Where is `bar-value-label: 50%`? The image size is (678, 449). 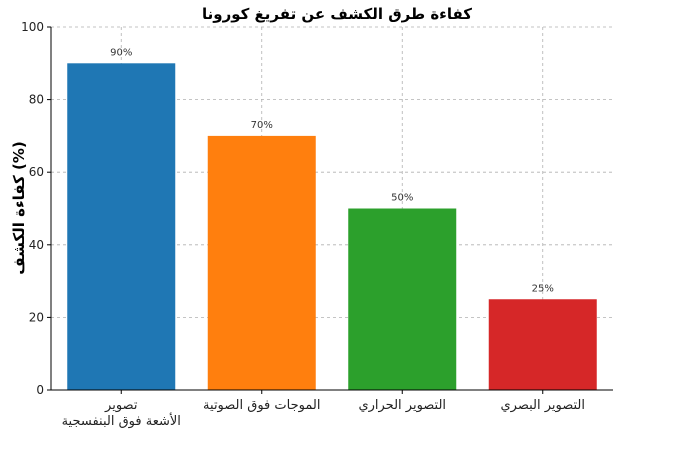
bar-value-label: 50% is located at coordinates (402, 198).